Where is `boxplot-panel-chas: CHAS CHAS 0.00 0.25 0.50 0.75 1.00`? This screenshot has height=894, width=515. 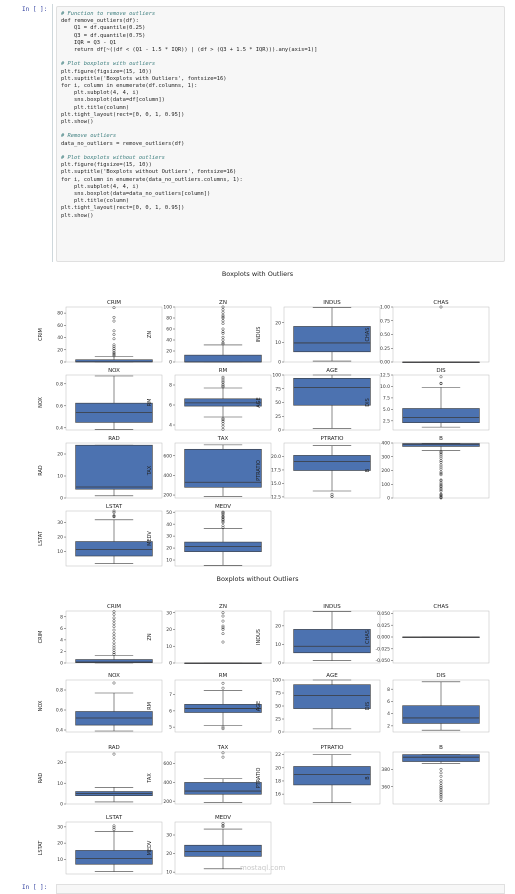
boxplot-panel-chas: CHAS CHAS 0.00 0.25 0.50 0.75 1.00 is located at coordinates (427, 333).